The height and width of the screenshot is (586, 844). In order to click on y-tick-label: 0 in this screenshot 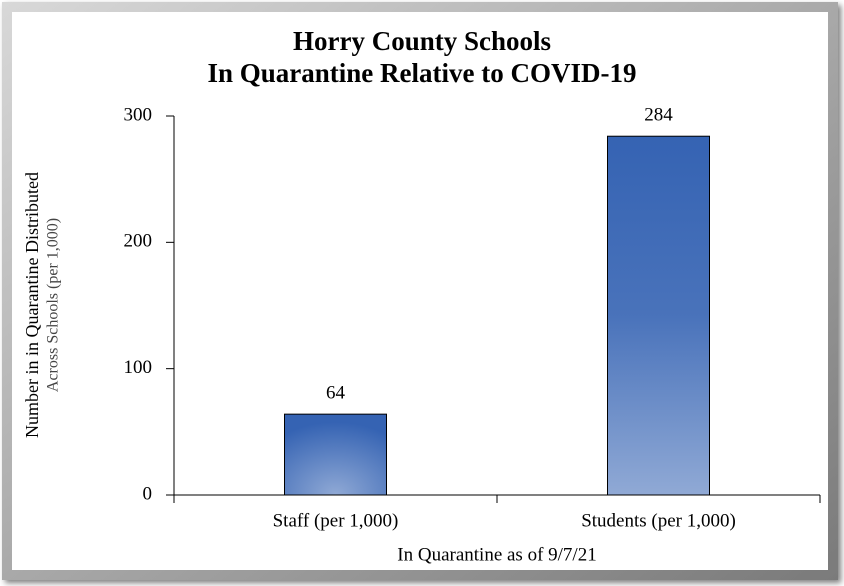, I will do `click(148, 493)`.